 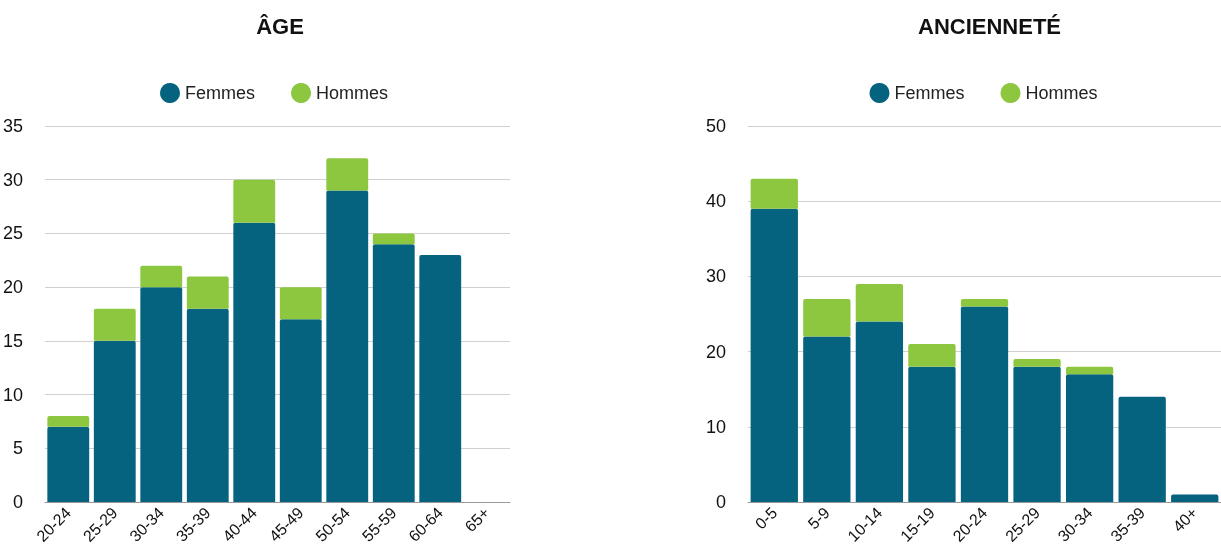 What do you see at coordinates (13, 340) in the screenshot?
I see `y-tick-label: 15` at bounding box center [13, 340].